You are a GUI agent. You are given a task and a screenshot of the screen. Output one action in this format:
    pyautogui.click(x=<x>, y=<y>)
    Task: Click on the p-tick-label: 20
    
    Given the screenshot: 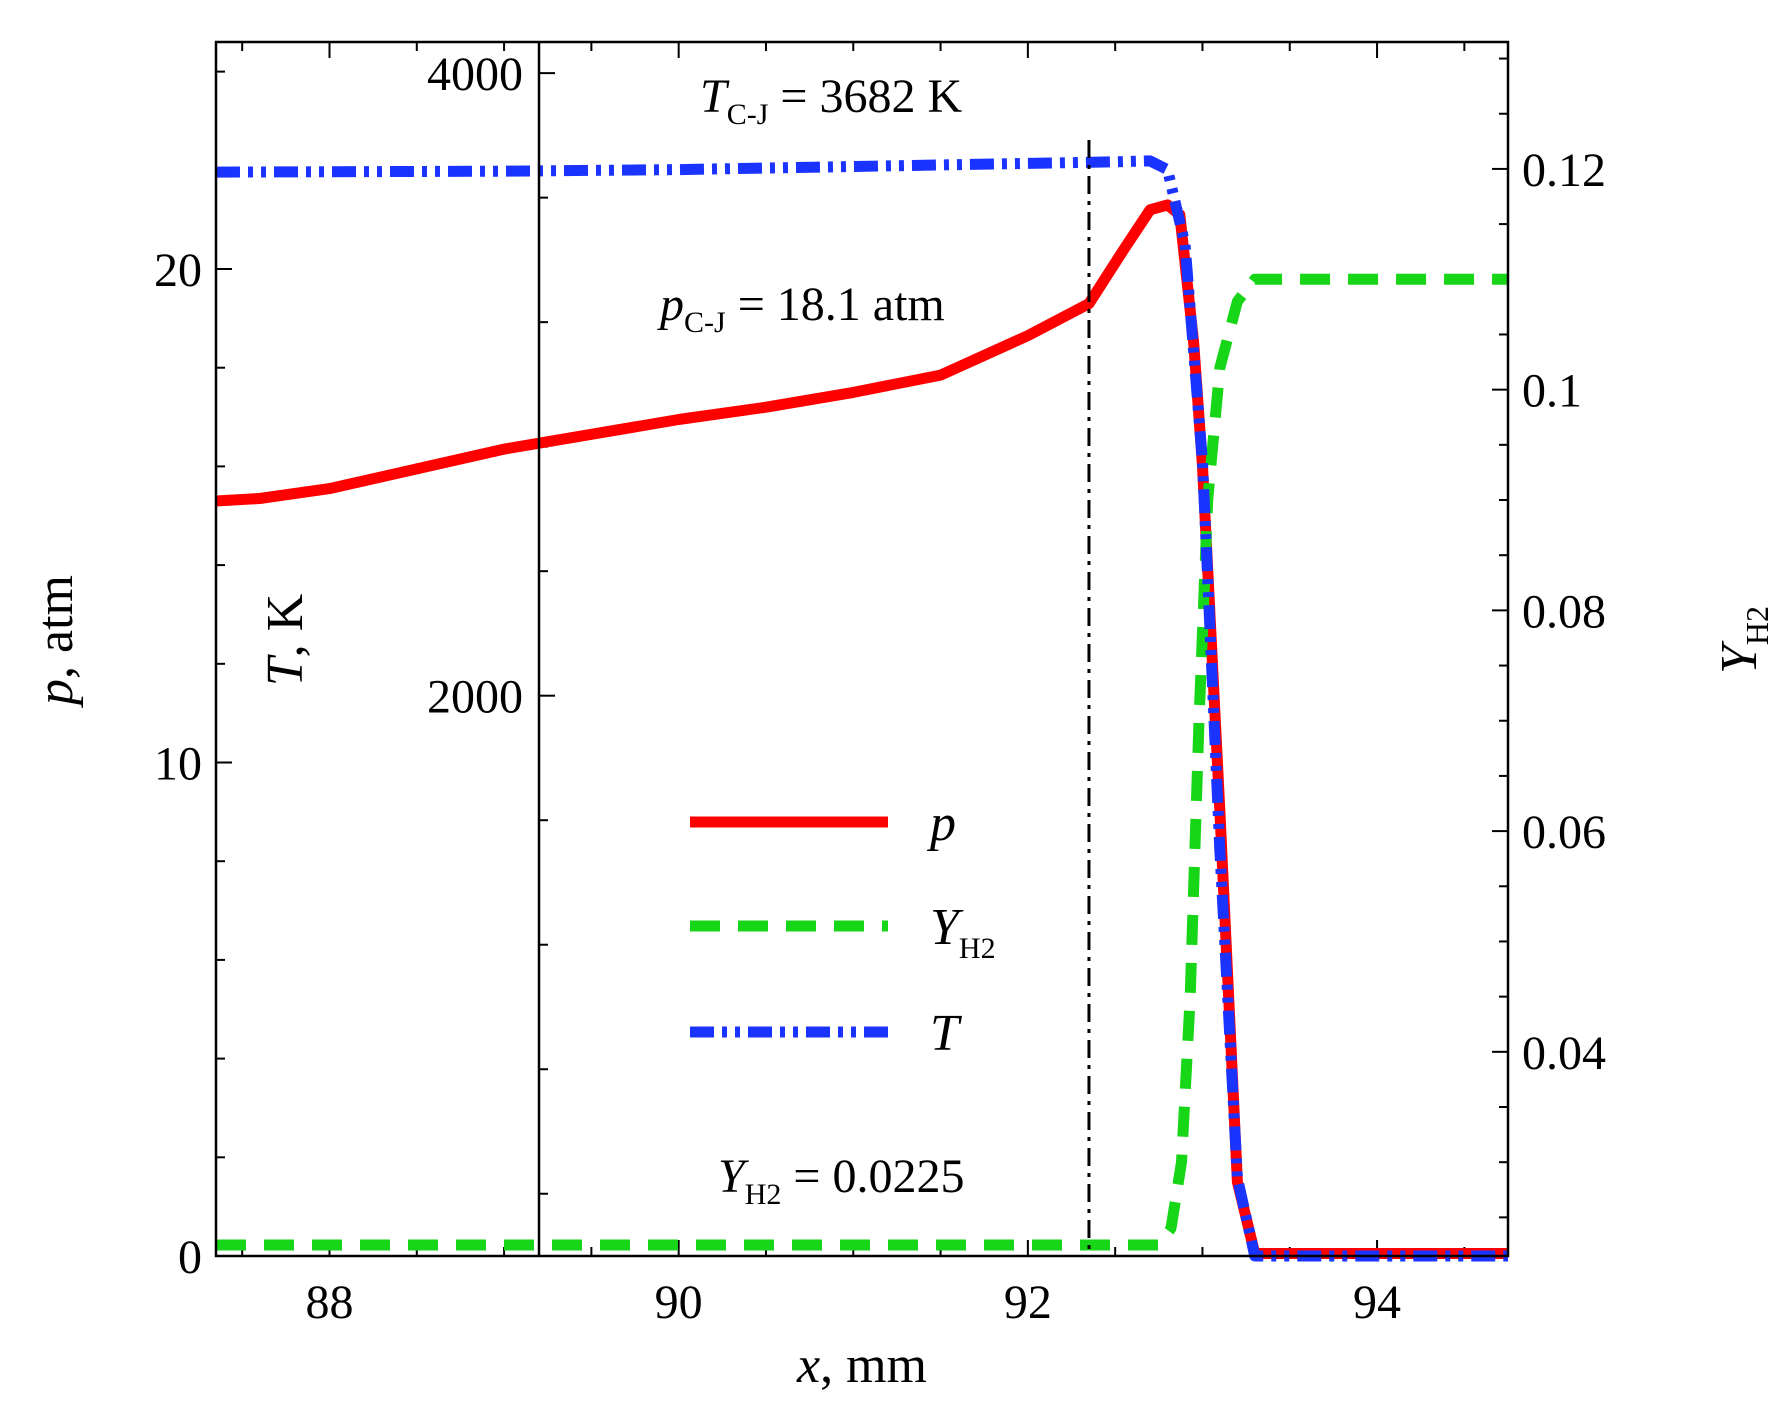 What is the action you would take?
    pyautogui.click(x=178, y=270)
    